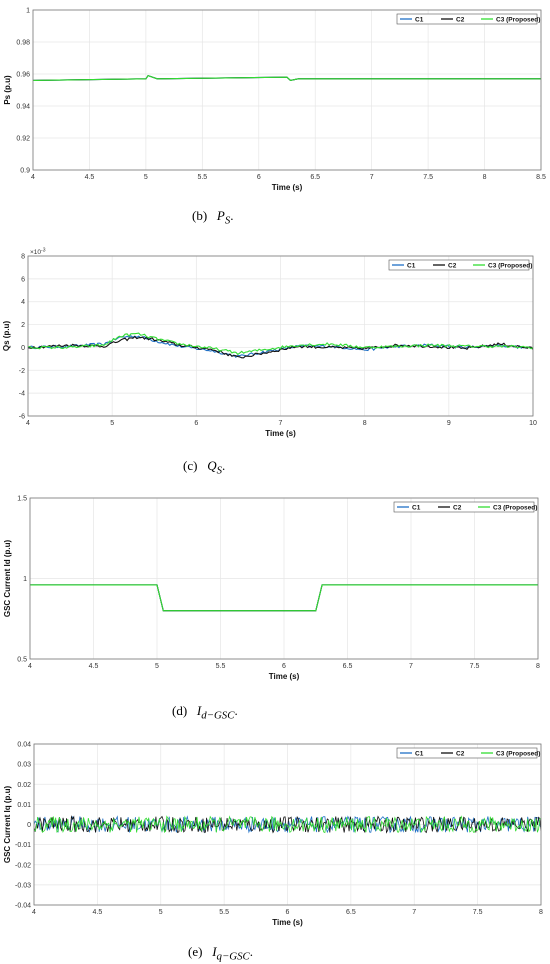 The image size is (550, 964). I want to click on y-tick-label: 0.5, so click(22, 660).